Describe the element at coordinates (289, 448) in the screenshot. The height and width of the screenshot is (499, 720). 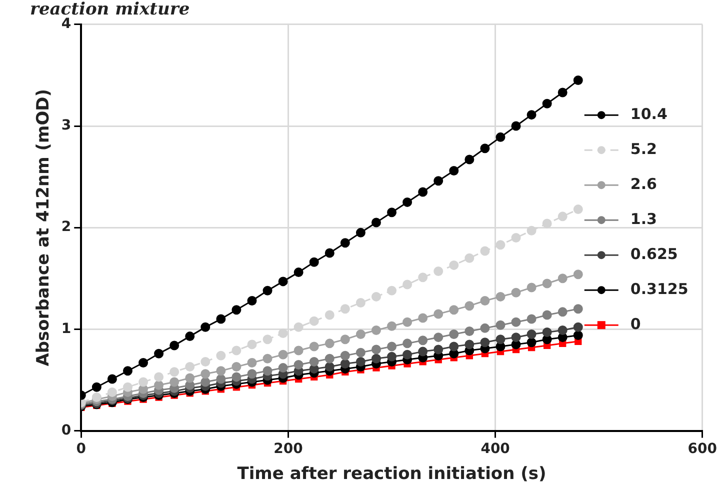
I see `x-tick-label: 200` at that location.